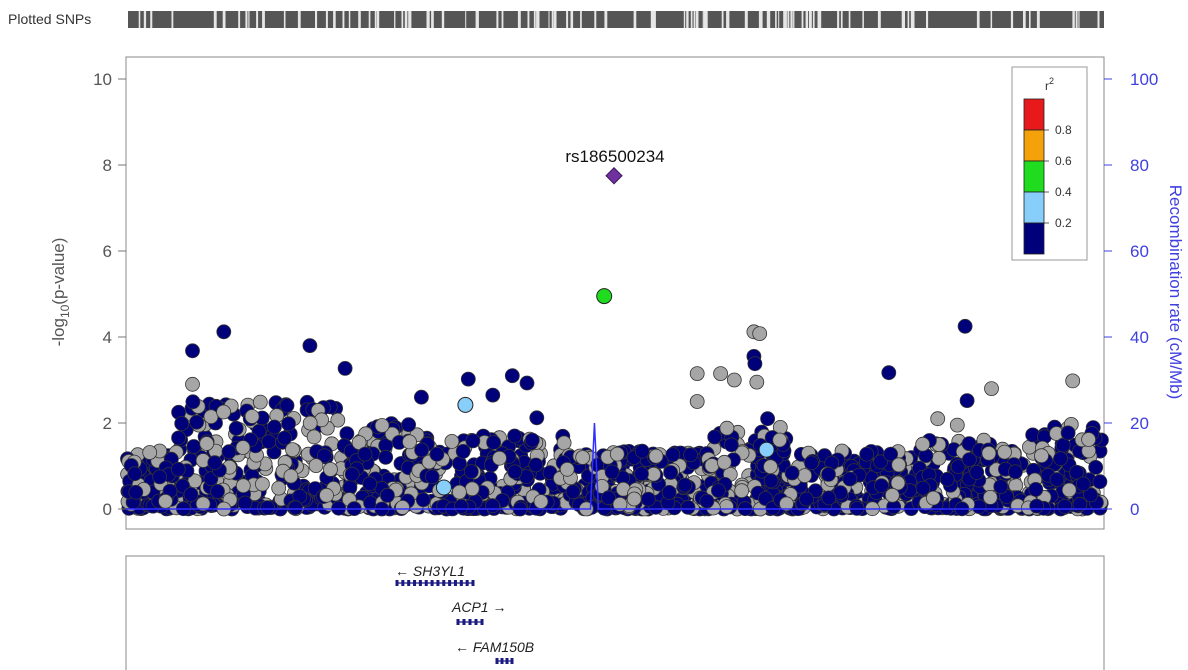 This screenshot has width=1188, height=670. I want to click on y-axis-right: 0 20 40 60 80 100, so click(1131, 294).